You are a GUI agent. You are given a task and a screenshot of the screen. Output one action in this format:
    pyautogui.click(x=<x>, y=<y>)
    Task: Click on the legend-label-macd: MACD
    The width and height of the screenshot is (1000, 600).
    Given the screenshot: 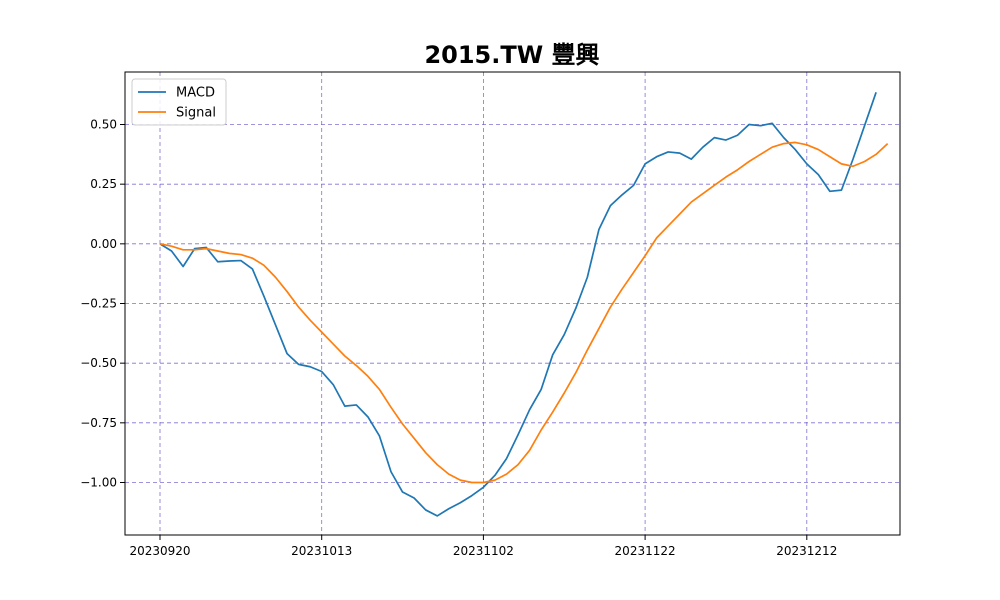 What is the action you would take?
    pyautogui.click(x=195, y=93)
    